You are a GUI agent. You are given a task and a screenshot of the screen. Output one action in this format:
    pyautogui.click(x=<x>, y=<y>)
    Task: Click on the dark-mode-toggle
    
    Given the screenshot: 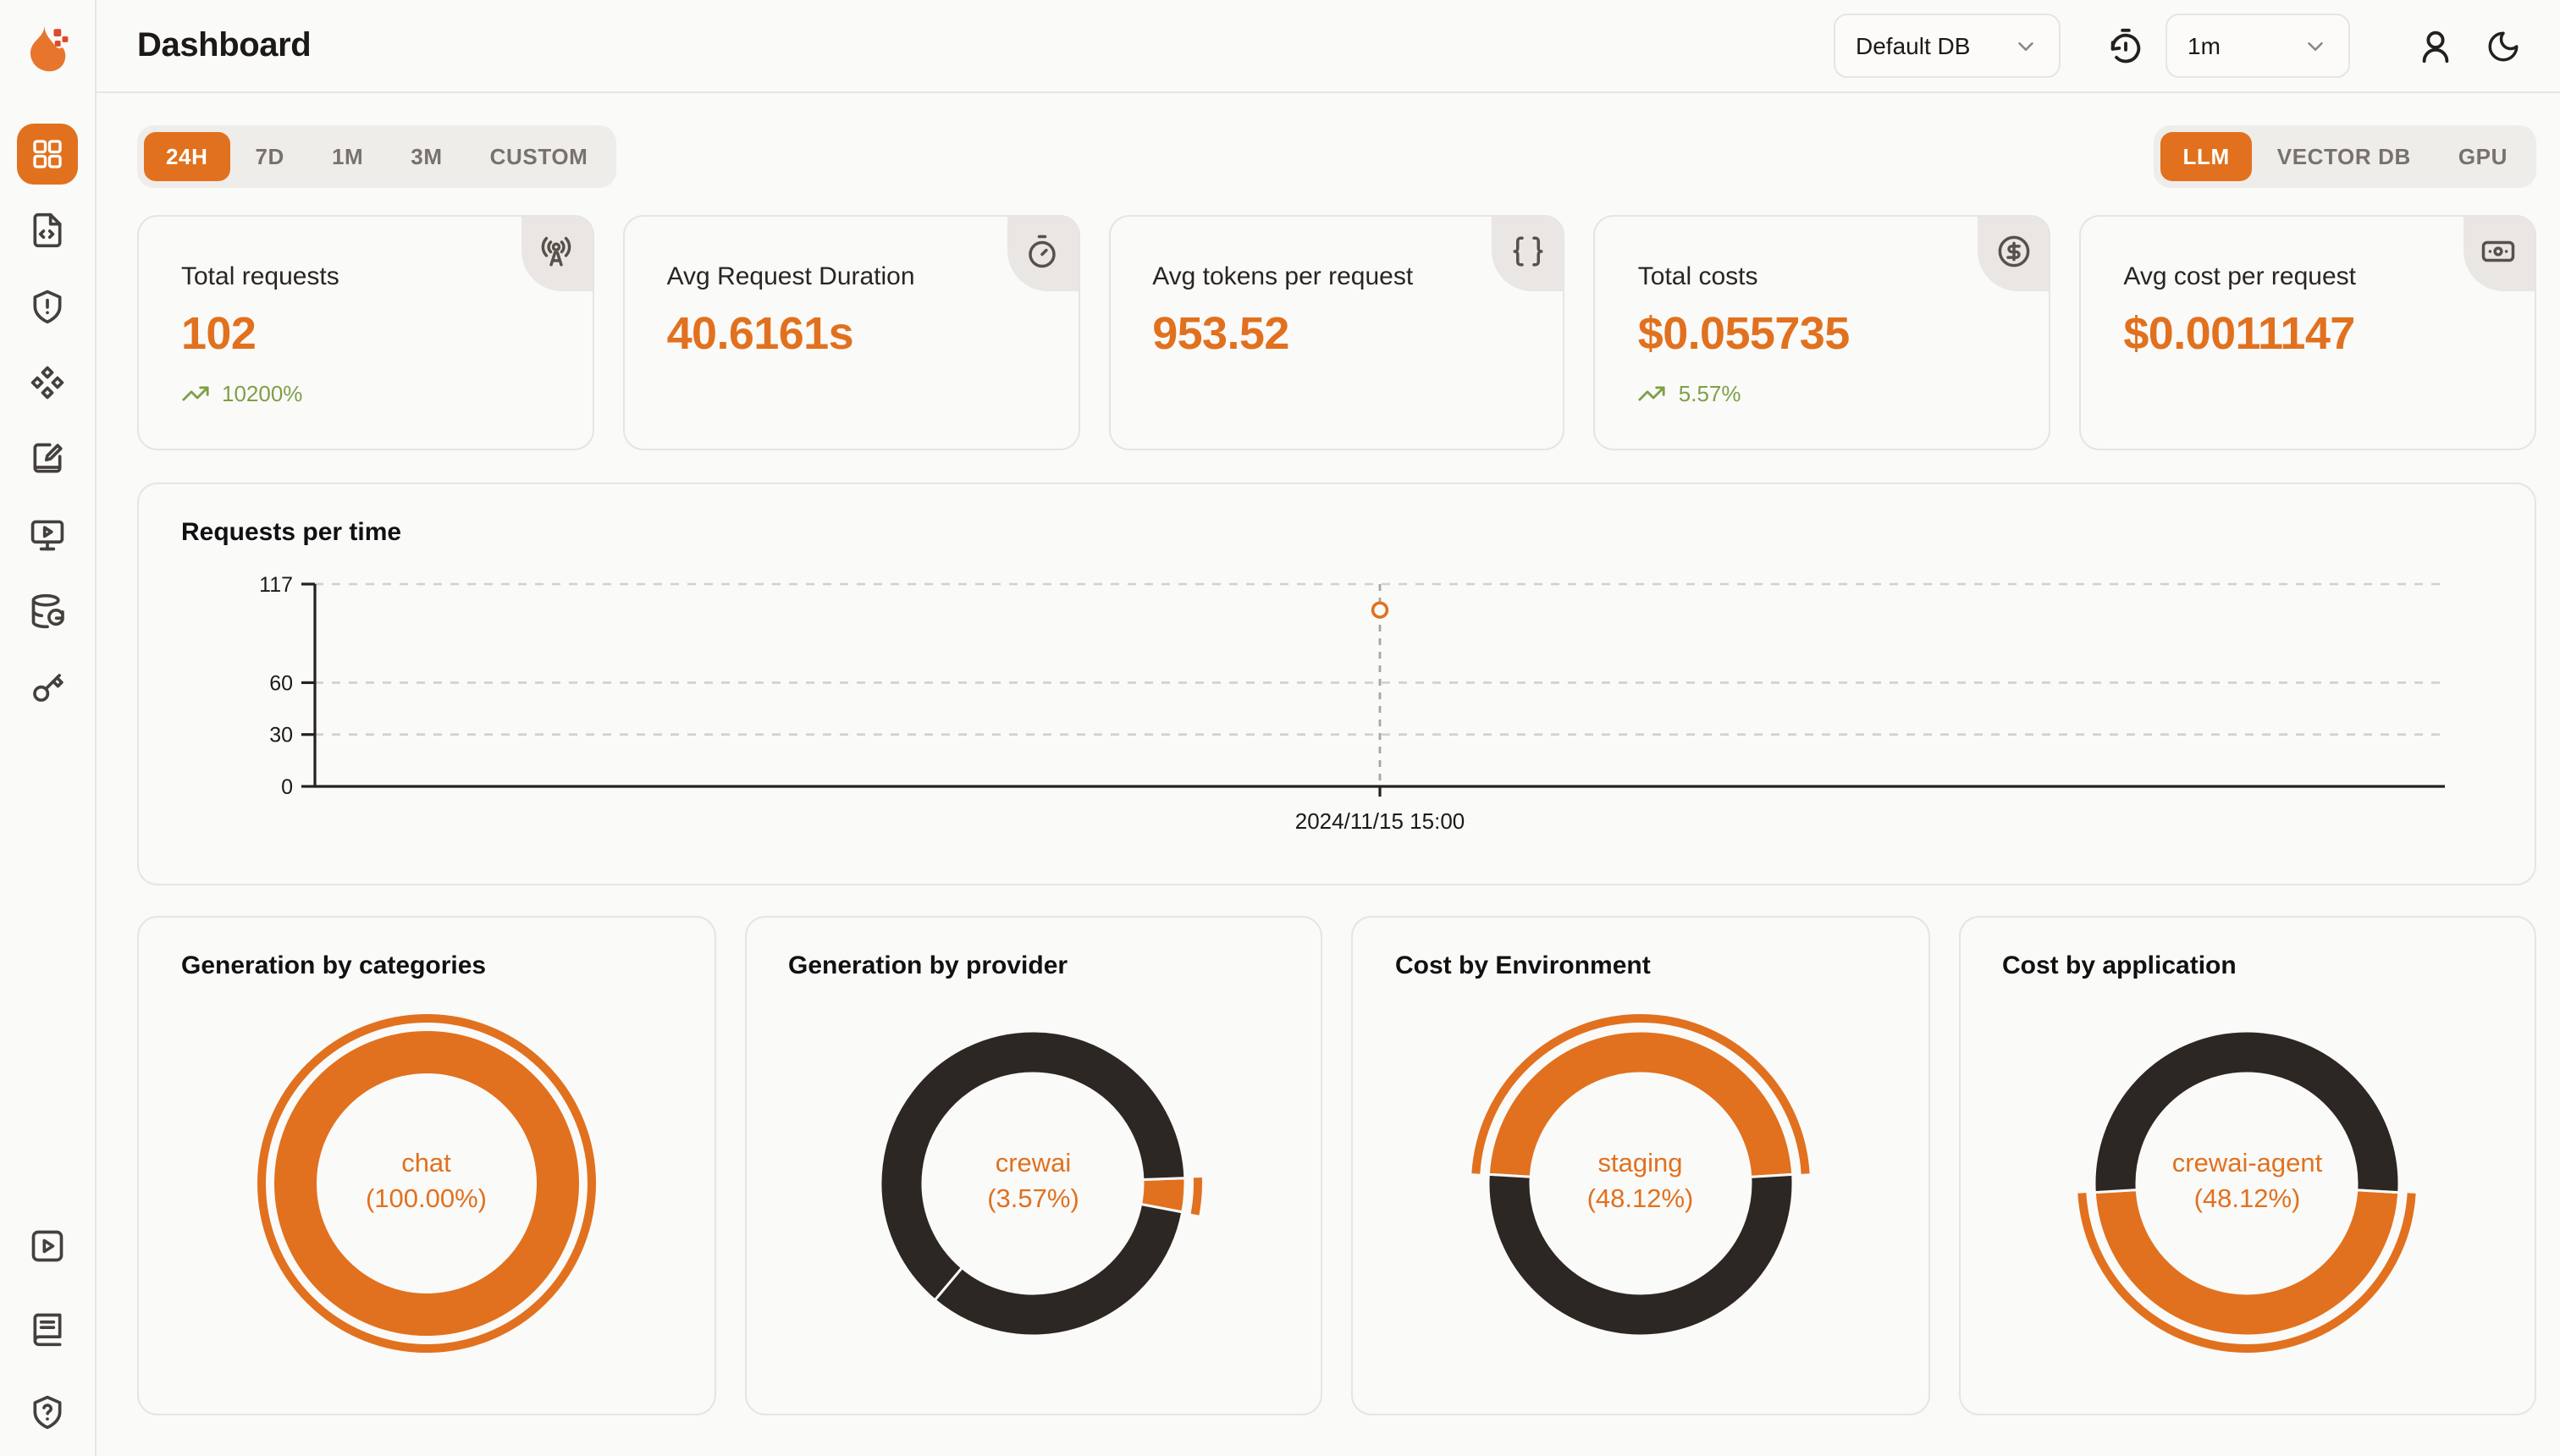 What is the action you would take?
    pyautogui.click(x=2502, y=46)
    